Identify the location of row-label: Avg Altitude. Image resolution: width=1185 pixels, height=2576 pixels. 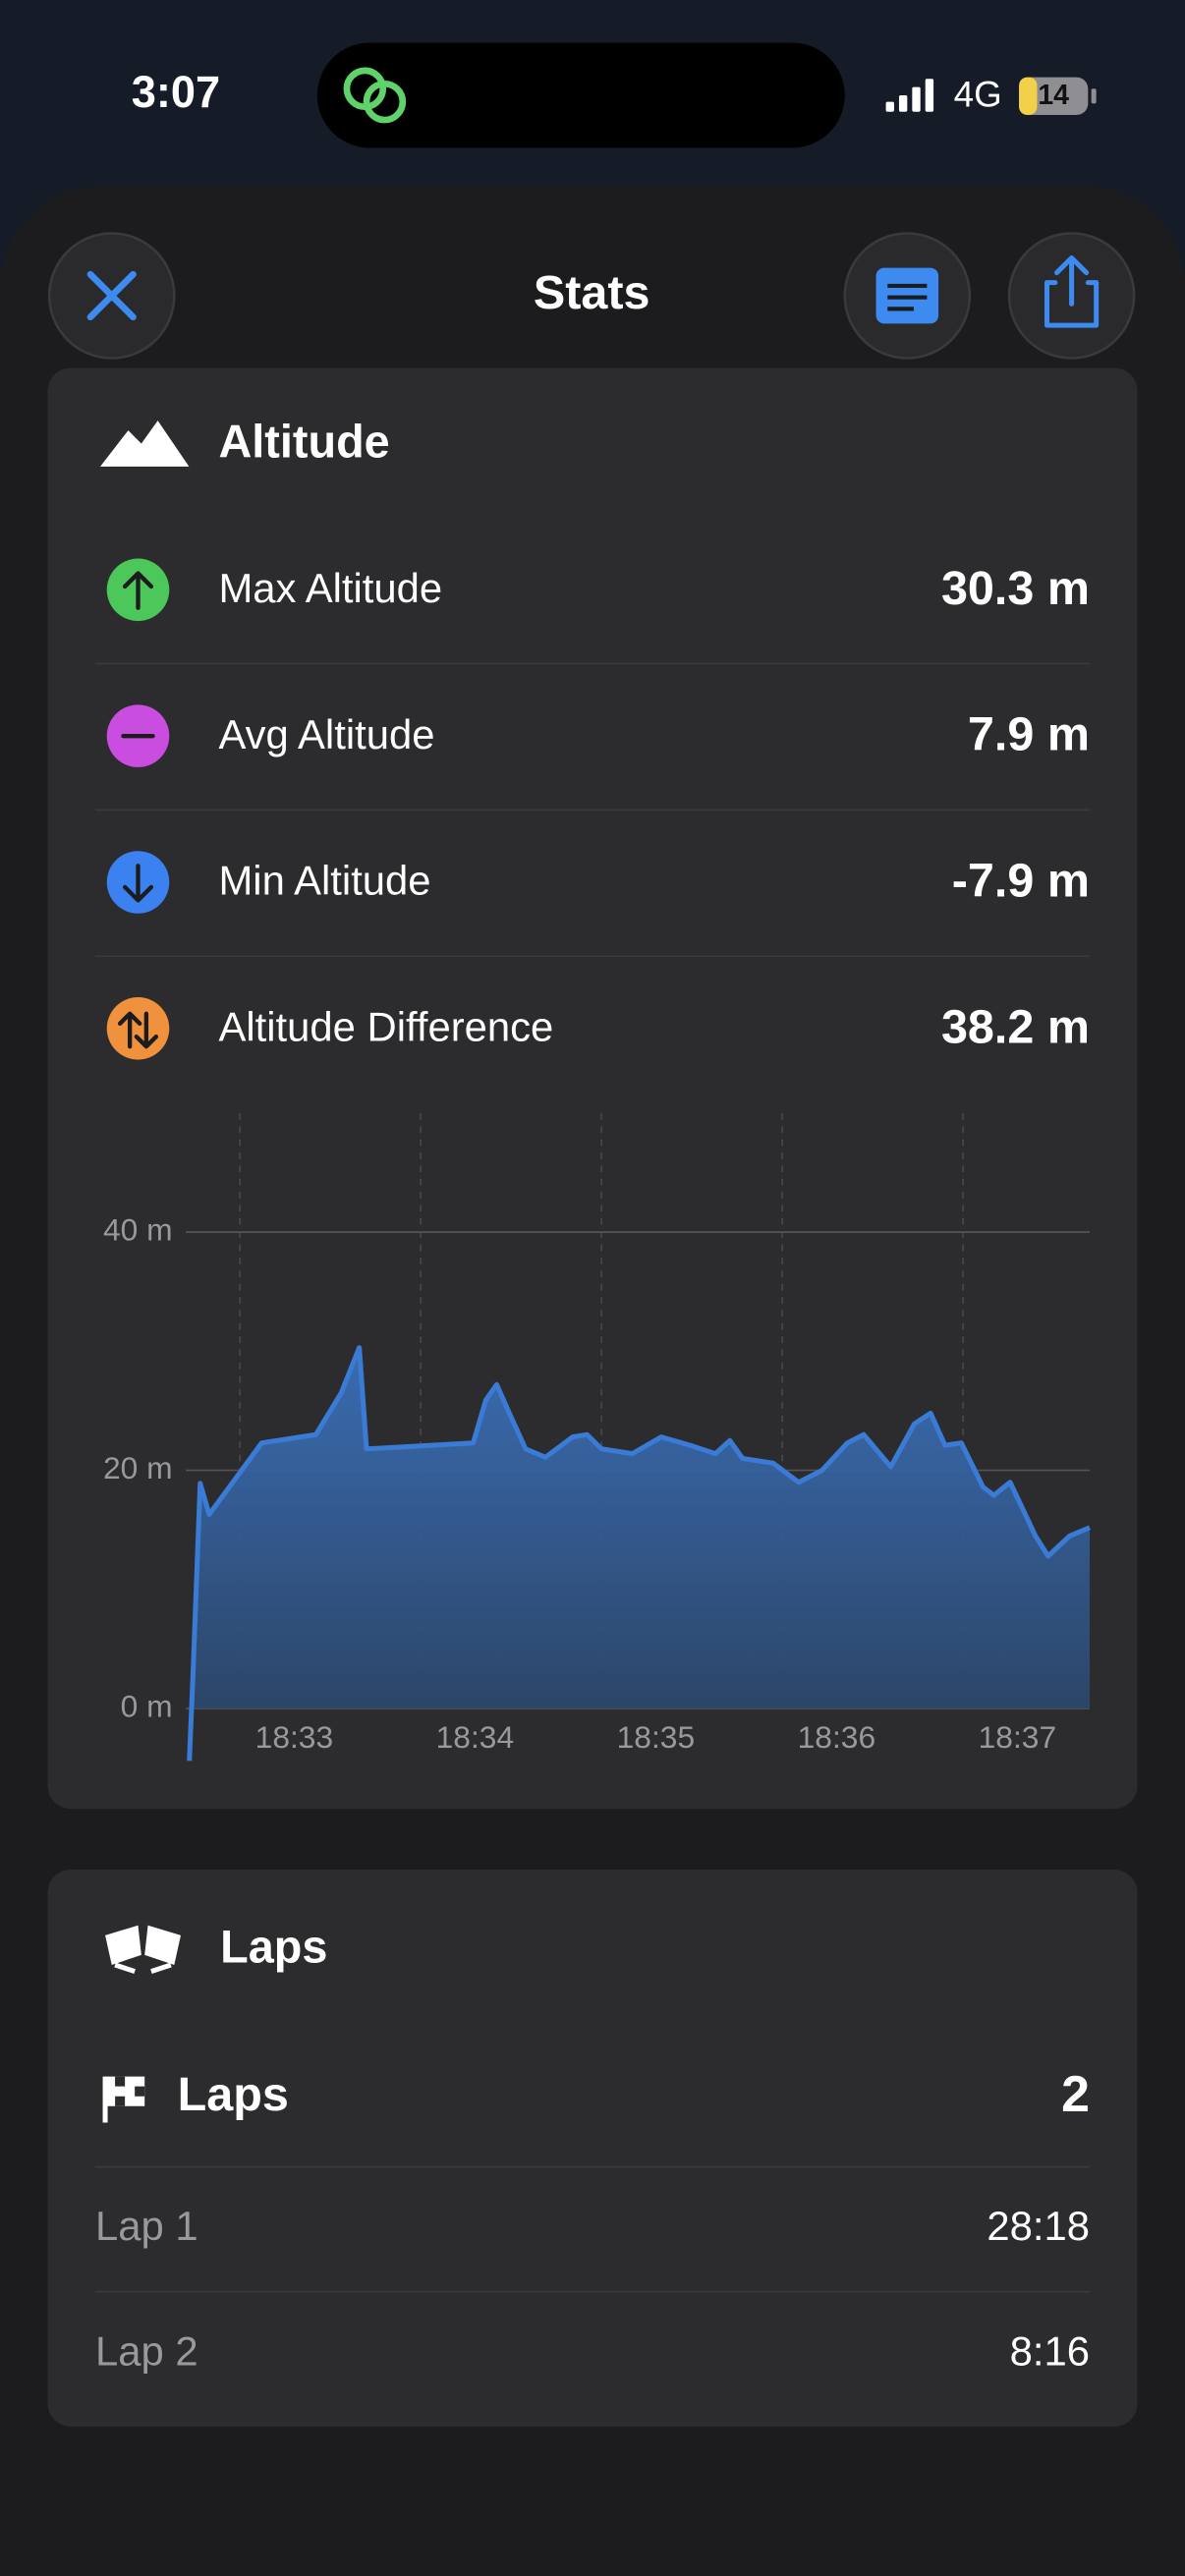
(326, 734).